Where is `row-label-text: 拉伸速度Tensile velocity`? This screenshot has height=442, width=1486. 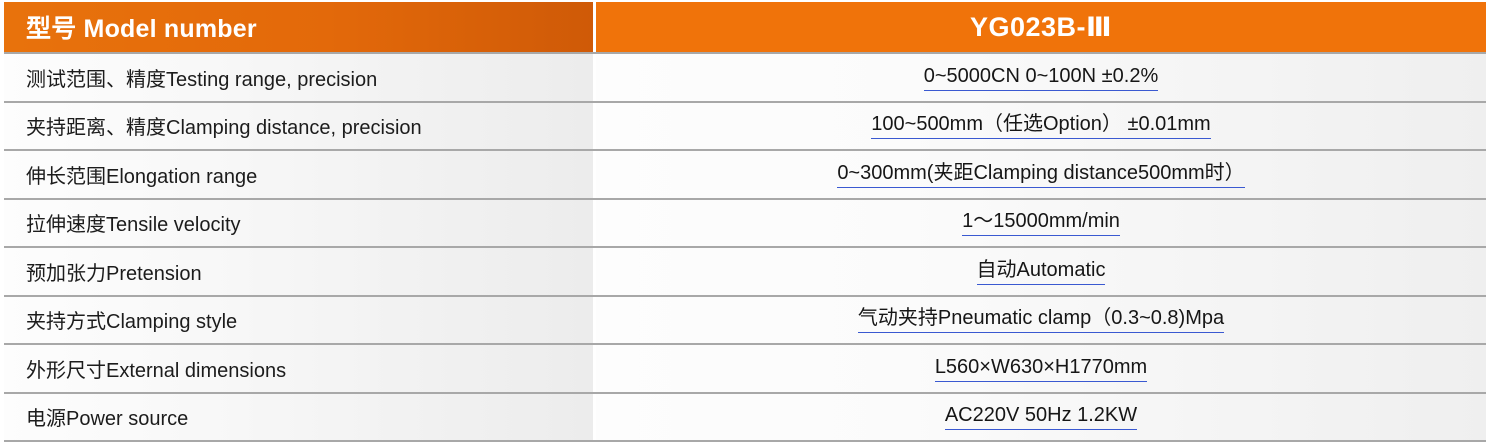 row-label-text: 拉伸速度Tensile velocity is located at coordinates (133, 225).